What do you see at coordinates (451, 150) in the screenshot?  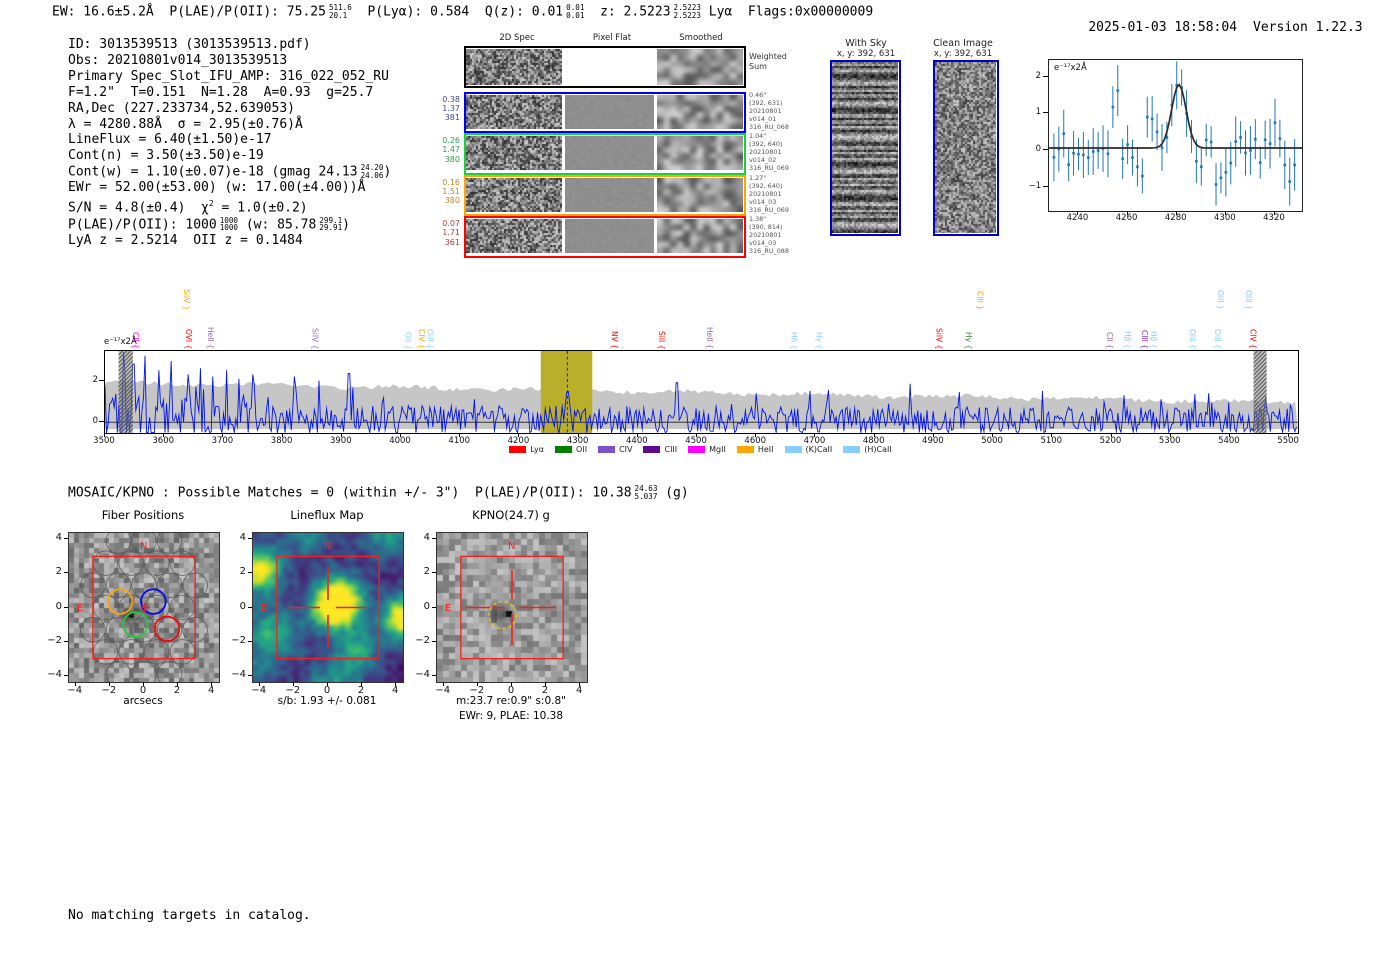 I see `row-weight-value: 1.47` at bounding box center [451, 150].